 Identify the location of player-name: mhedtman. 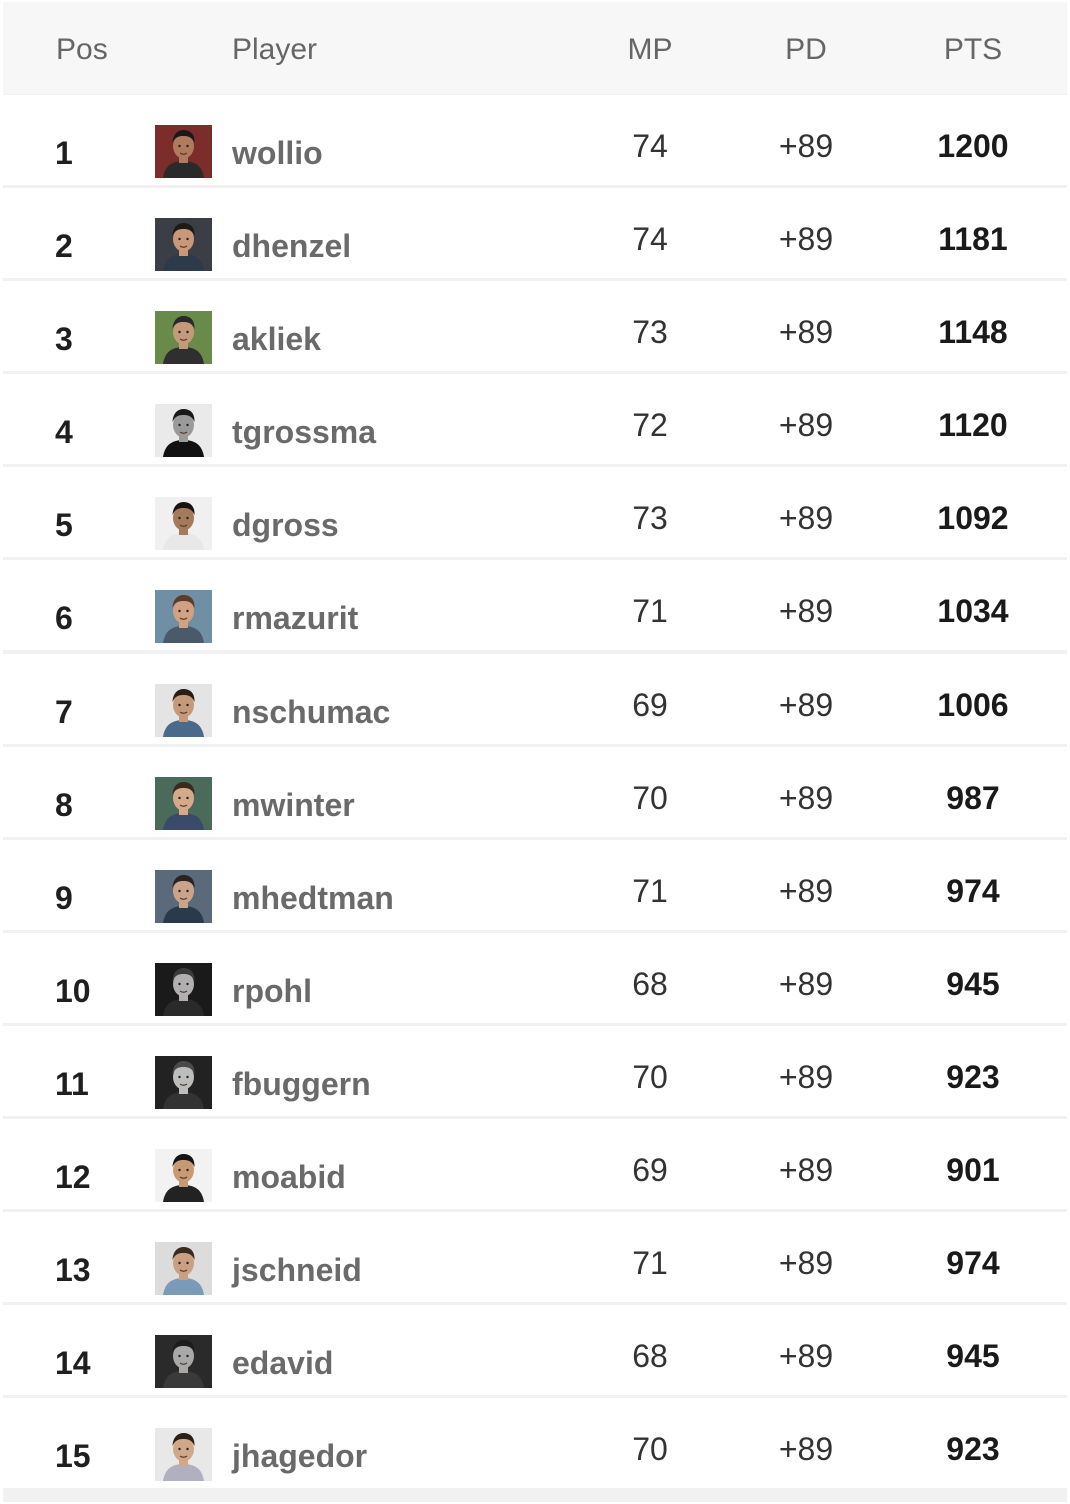
(313, 897).